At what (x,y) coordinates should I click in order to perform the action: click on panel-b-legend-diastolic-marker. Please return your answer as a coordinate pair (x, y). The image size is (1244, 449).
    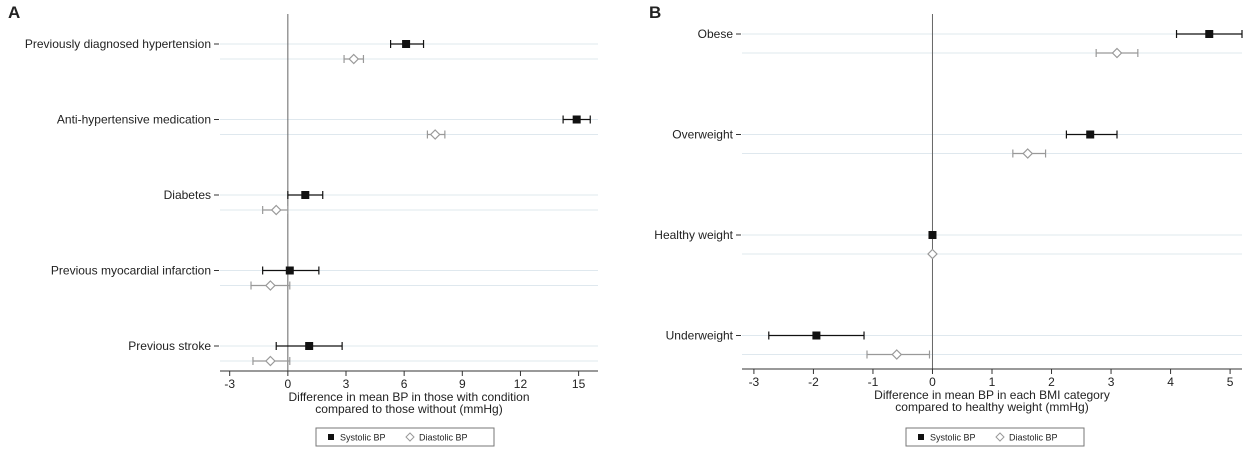
    Looking at the image, I should click on (1000, 437).